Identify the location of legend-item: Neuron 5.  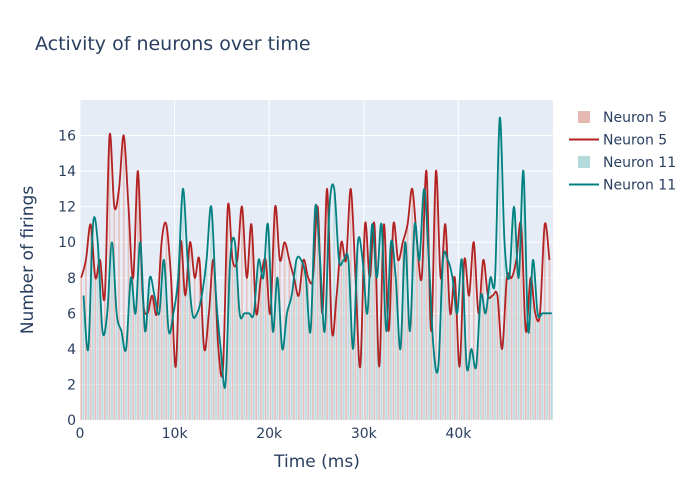
(622, 118).